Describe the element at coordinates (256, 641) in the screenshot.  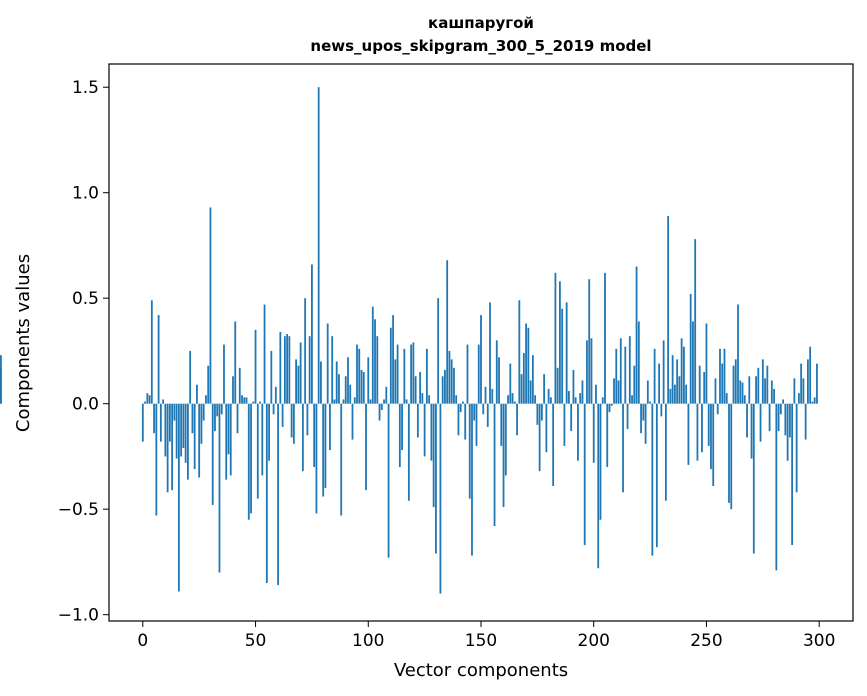
I see `x-tick-label: 50` at that location.